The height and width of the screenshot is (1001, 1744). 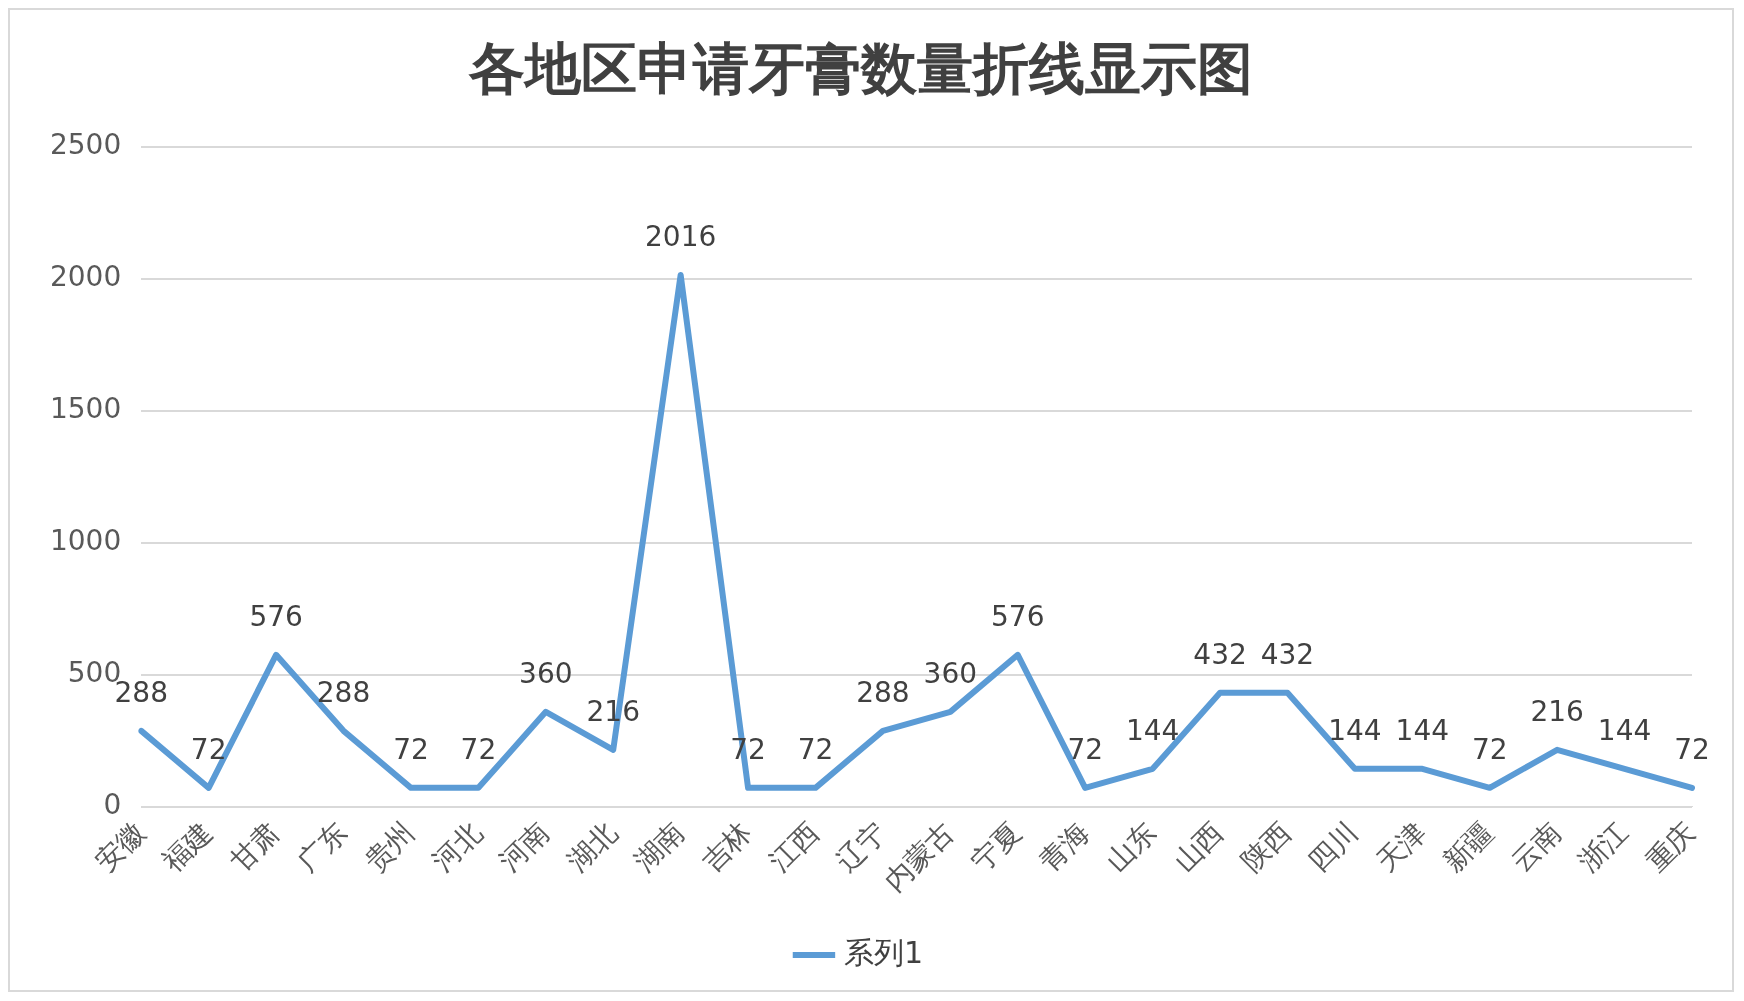 I want to click on x-tick-label: 天津, so click(x=1401, y=847).